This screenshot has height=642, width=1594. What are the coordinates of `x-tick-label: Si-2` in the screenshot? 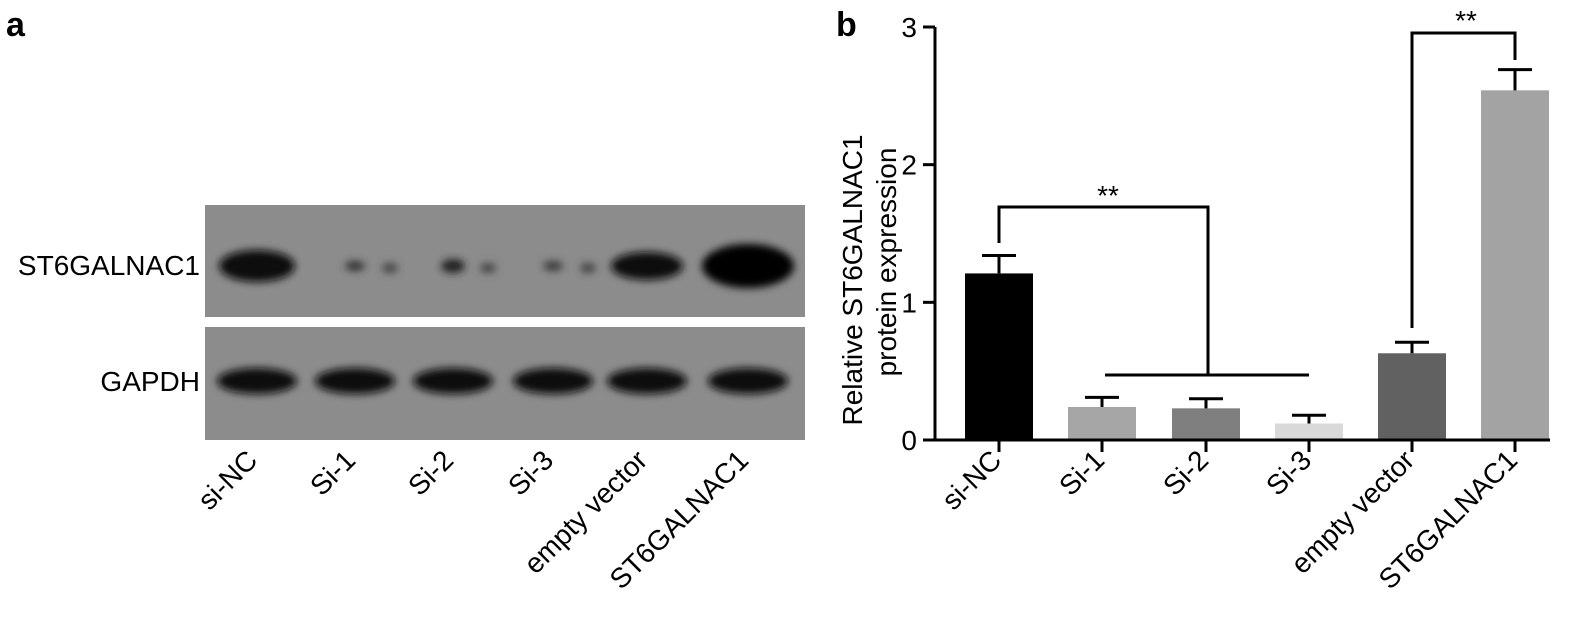 It's located at (1185, 472).